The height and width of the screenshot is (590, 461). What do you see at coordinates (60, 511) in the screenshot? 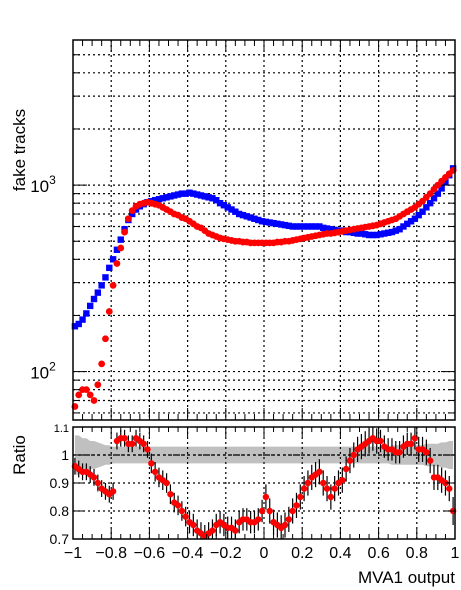
I see `y-tick-label: 0.8` at bounding box center [60, 511].